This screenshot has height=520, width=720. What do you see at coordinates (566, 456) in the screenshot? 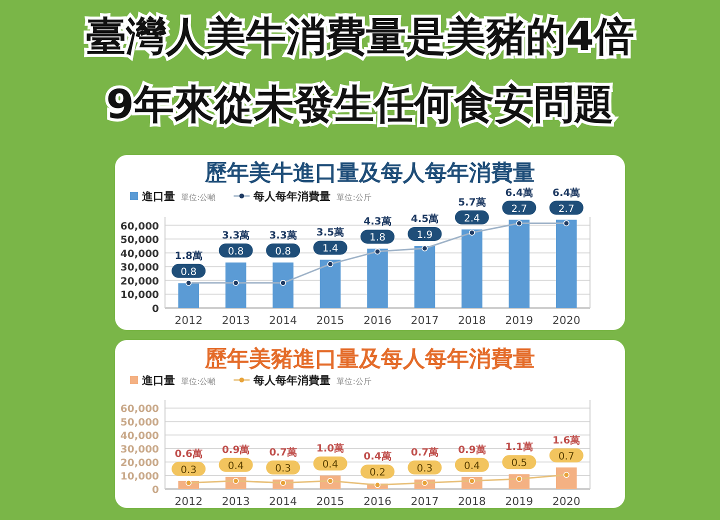
I see `data-label: 0.7` at bounding box center [566, 456].